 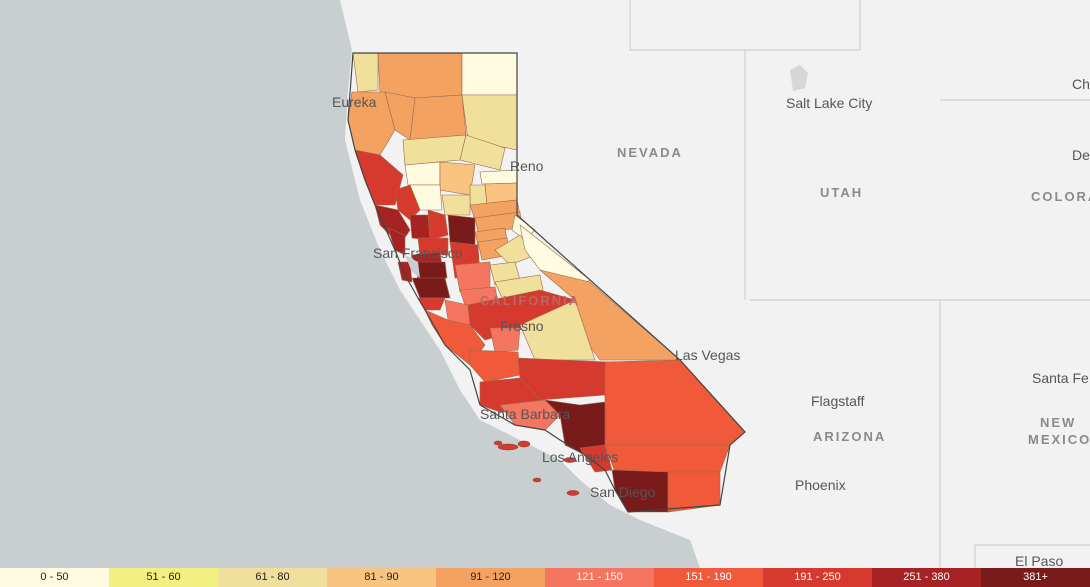 What do you see at coordinates (163, 577) in the screenshot?
I see `legend-bin: 51 - 60` at bounding box center [163, 577].